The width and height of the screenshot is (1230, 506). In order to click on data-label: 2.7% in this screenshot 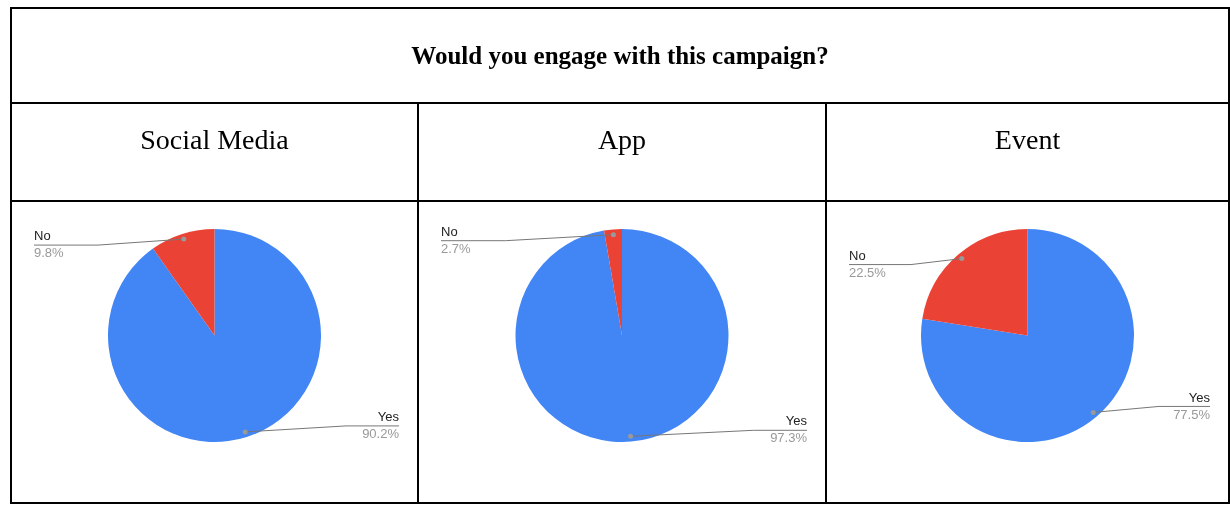, I will do `click(456, 248)`.